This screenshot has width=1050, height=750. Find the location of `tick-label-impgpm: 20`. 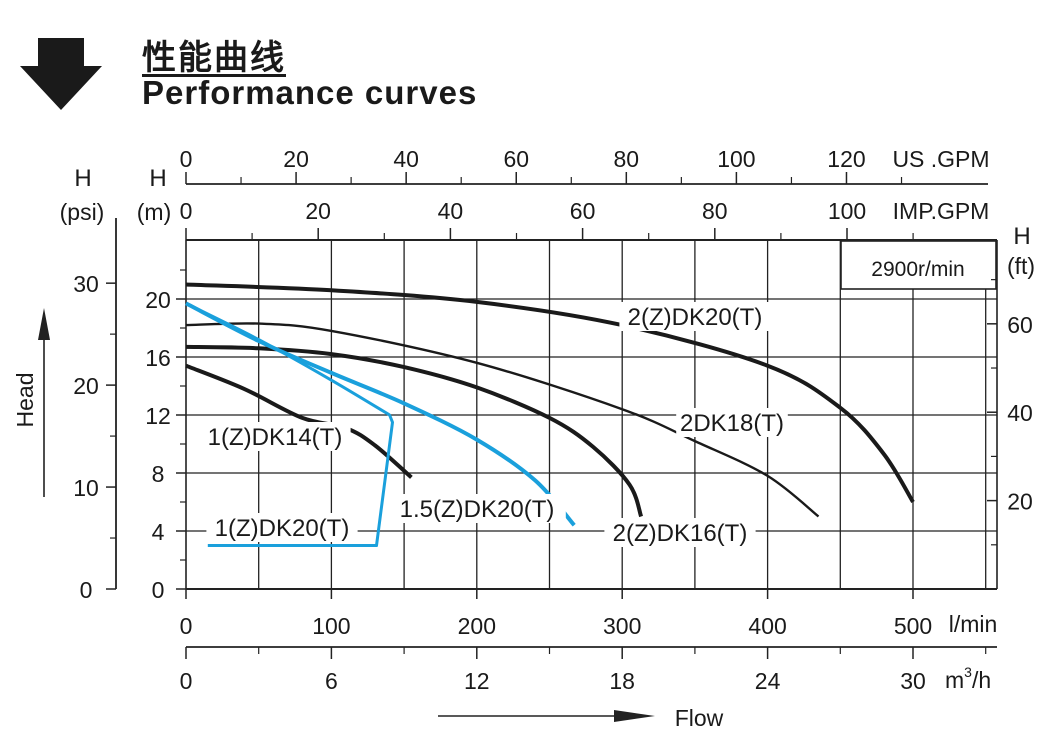

tick-label-impgpm: 20 is located at coordinates (318, 211).